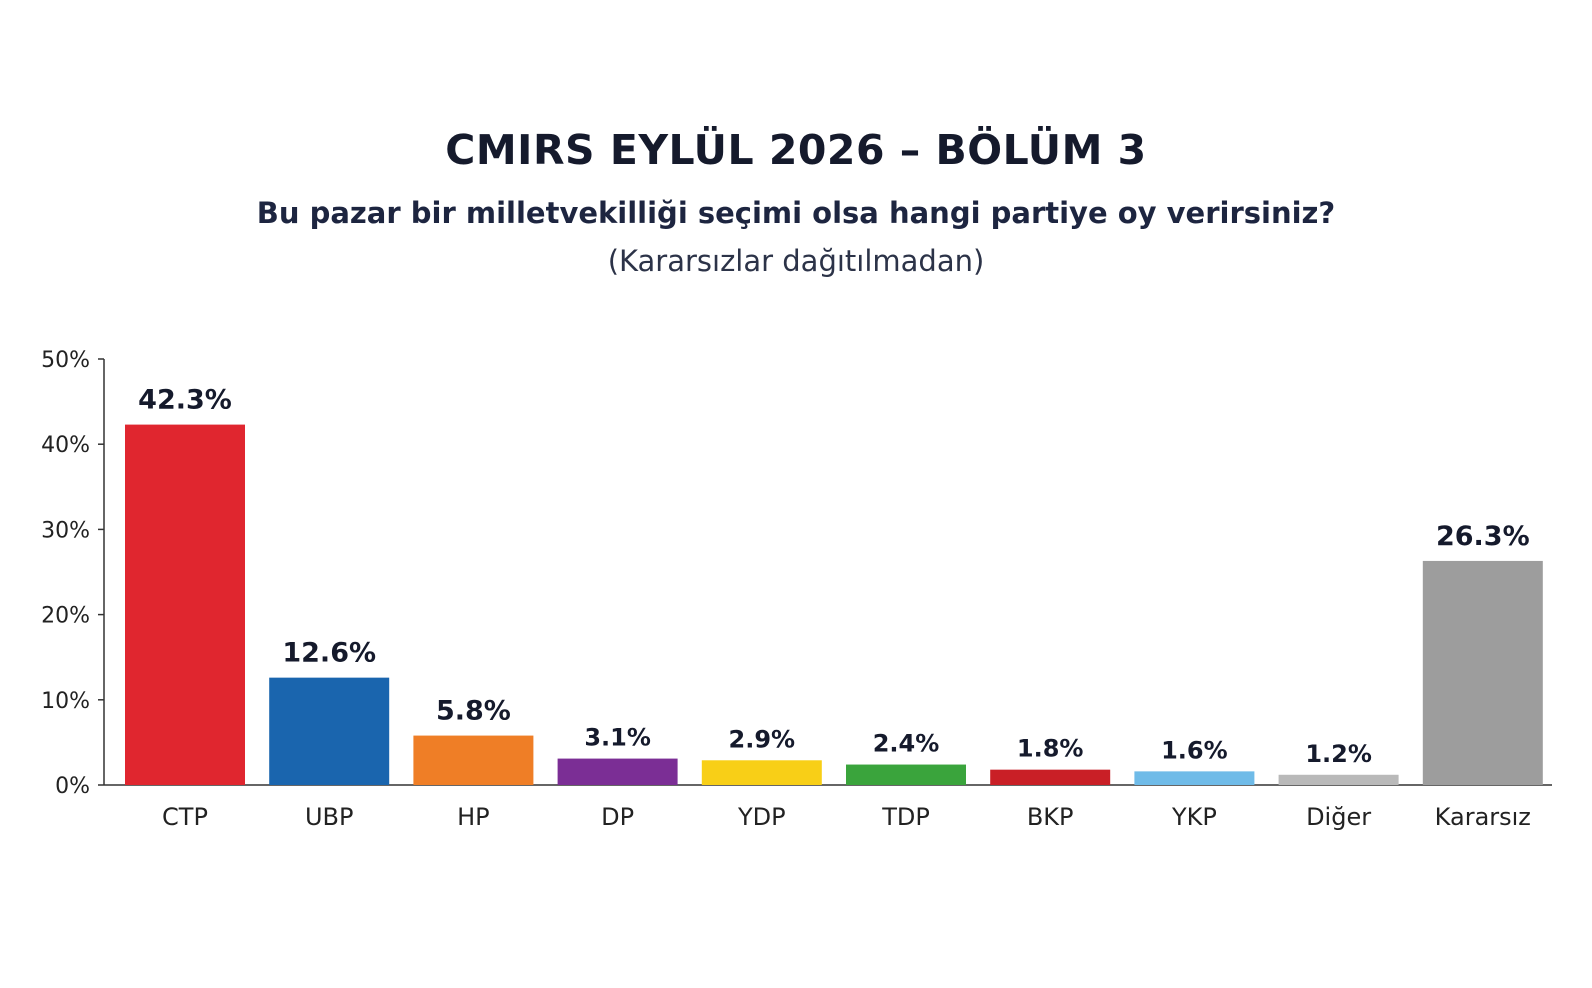 Image resolution: width=1592 pixels, height=988 pixels. What do you see at coordinates (329, 817) in the screenshot?
I see `category-label: UBP` at bounding box center [329, 817].